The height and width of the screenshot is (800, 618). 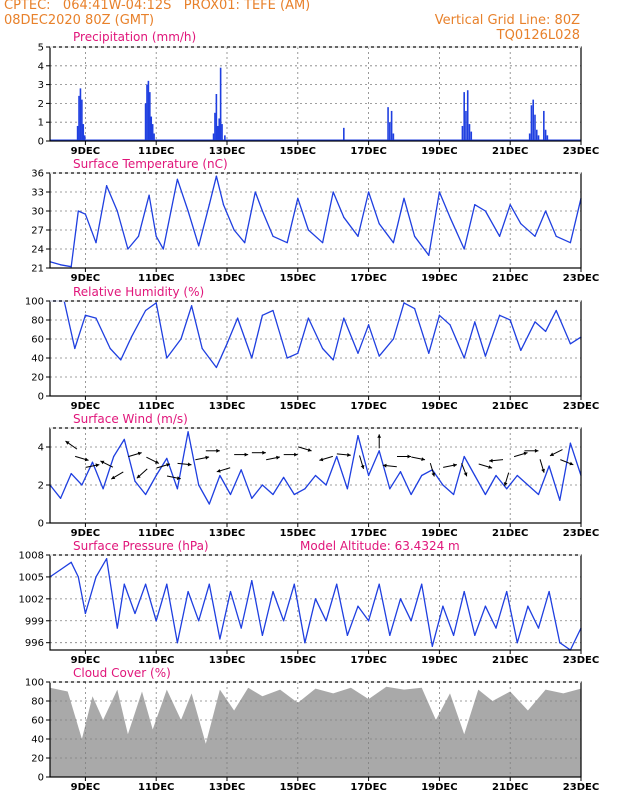 I want to click on y-tick-label: 999, so click(x=34, y=621).